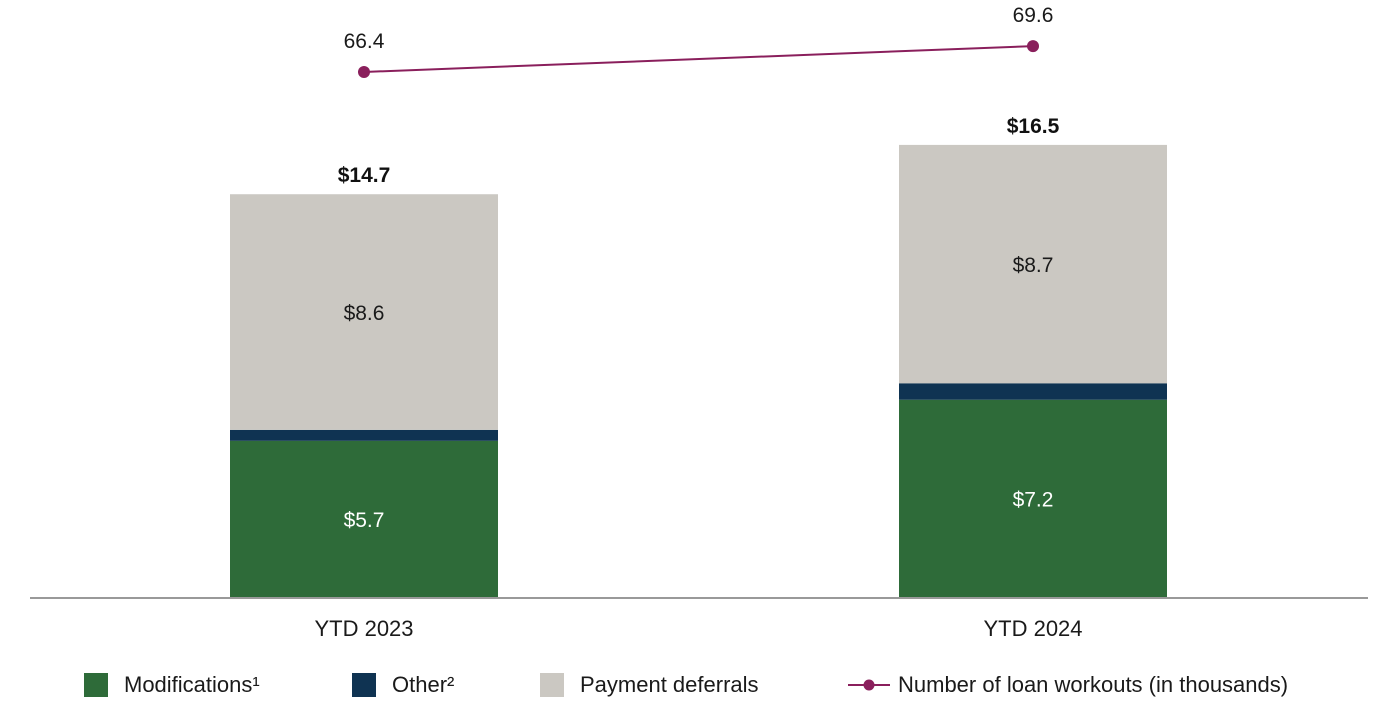  What do you see at coordinates (364, 175) in the screenshot?
I see `total-label-ytd-2023: $14.7` at bounding box center [364, 175].